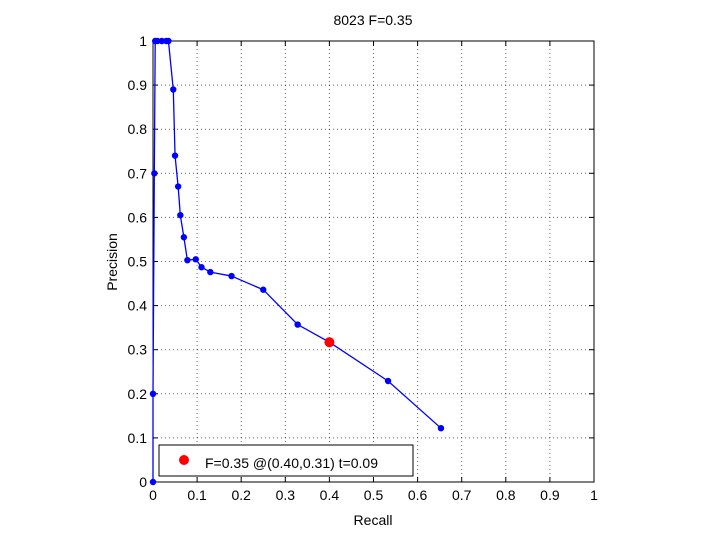  Describe the element at coordinates (112, 262) in the screenshot. I see `y-axis-title: Precision` at that location.